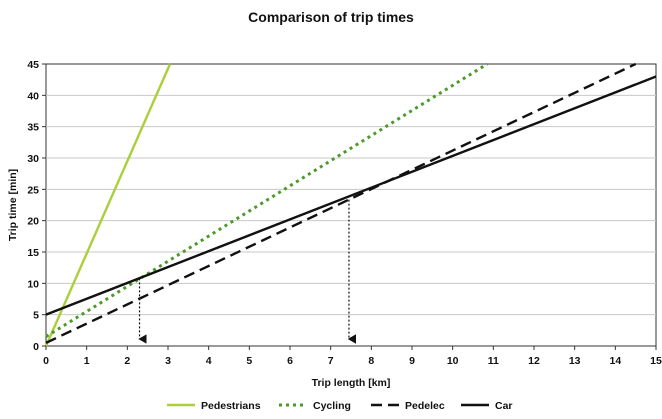  What do you see at coordinates (36, 206) in the screenshot?
I see `y-axis-ticks: 0 5 10 15 20 25 30 35 40 45` at bounding box center [36, 206].